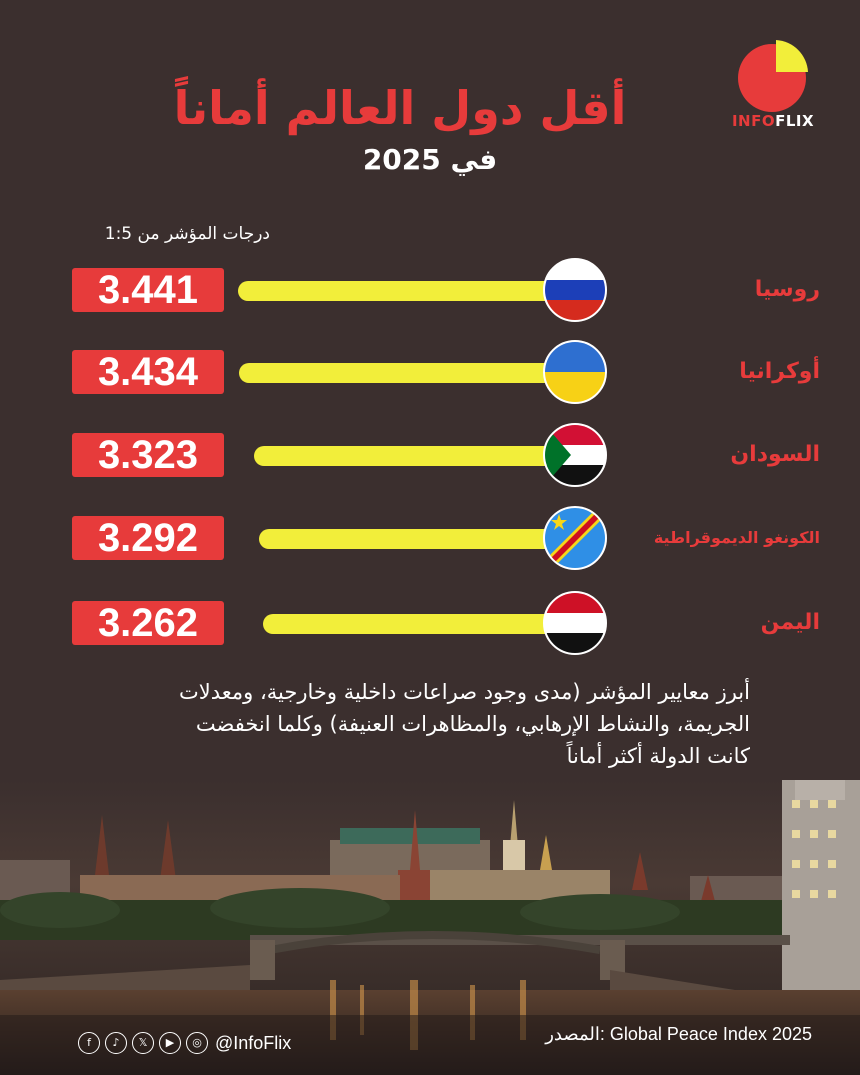 This screenshot has height=1075, width=860. I want to click on youtube-icon: ▶, so click(170, 1043).